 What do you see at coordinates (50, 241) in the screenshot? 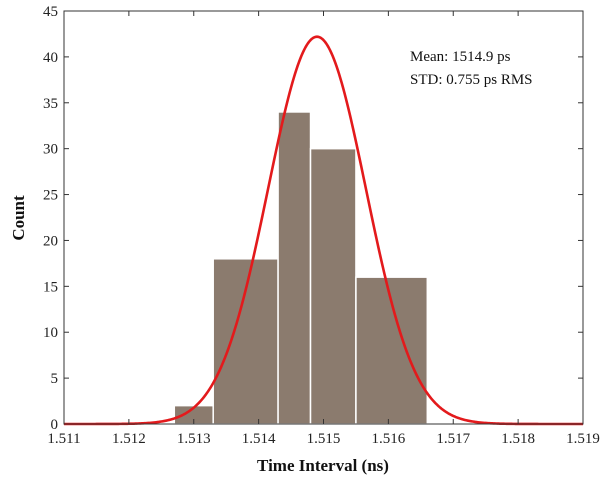
I see `y-tick-label-4: 20` at bounding box center [50, 241].